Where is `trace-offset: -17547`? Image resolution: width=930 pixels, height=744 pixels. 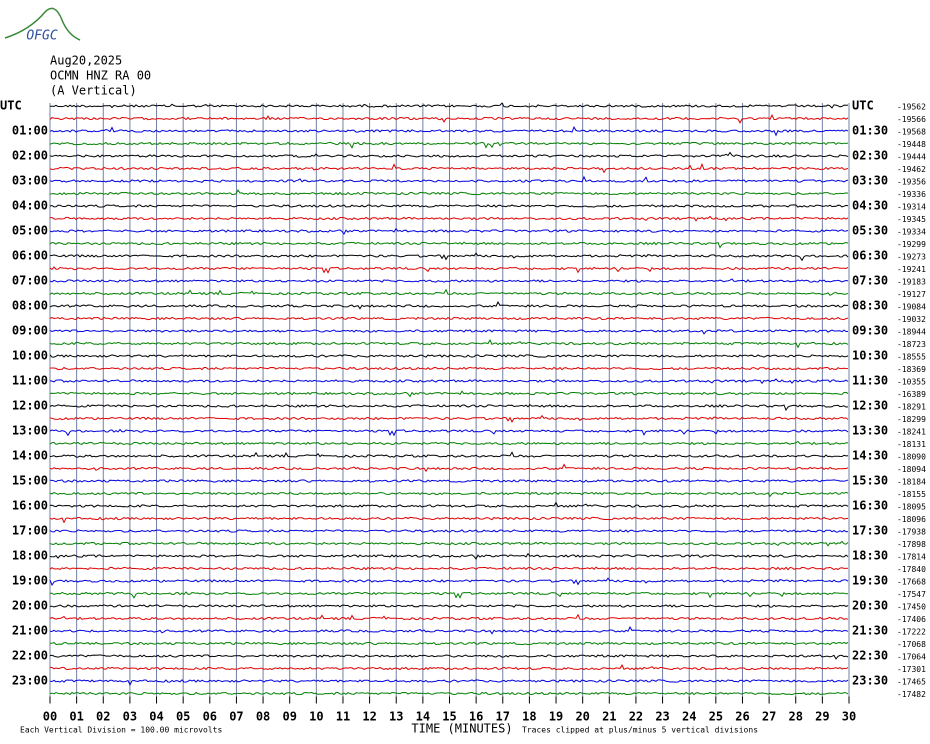 trace-offset: -17547 is located at coordinates (911, 594).